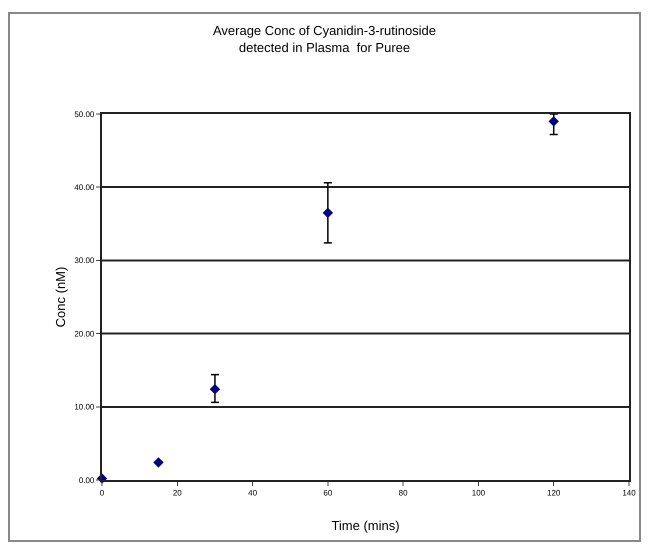 The width and height of the screenshot is (653, 552). What do you see at coordinates (403, 493) in the screenshot?
I see `x-tick-label: 80` at bounding box center [403, 493].